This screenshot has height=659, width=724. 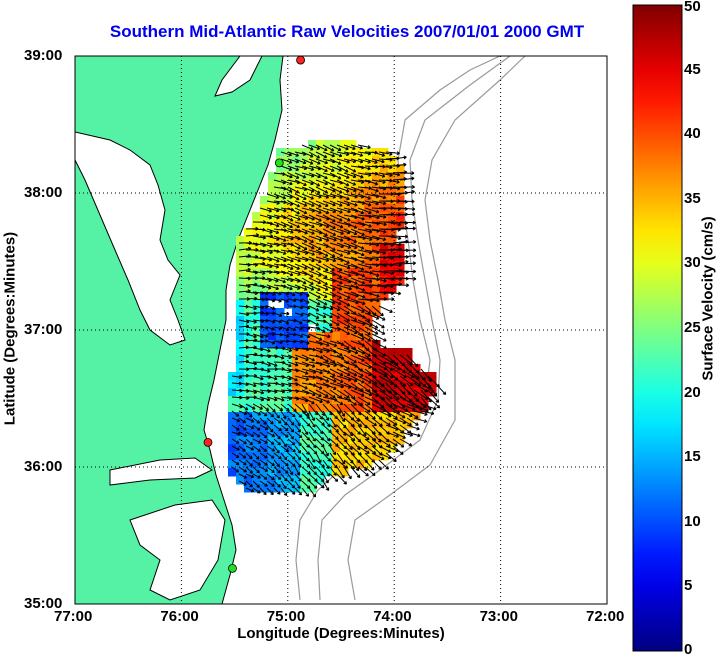 What do you see at coordinates (692, 457) in the screenshot?
I see `colorbar-tick-label: 15` at bounding box center [692, 457].